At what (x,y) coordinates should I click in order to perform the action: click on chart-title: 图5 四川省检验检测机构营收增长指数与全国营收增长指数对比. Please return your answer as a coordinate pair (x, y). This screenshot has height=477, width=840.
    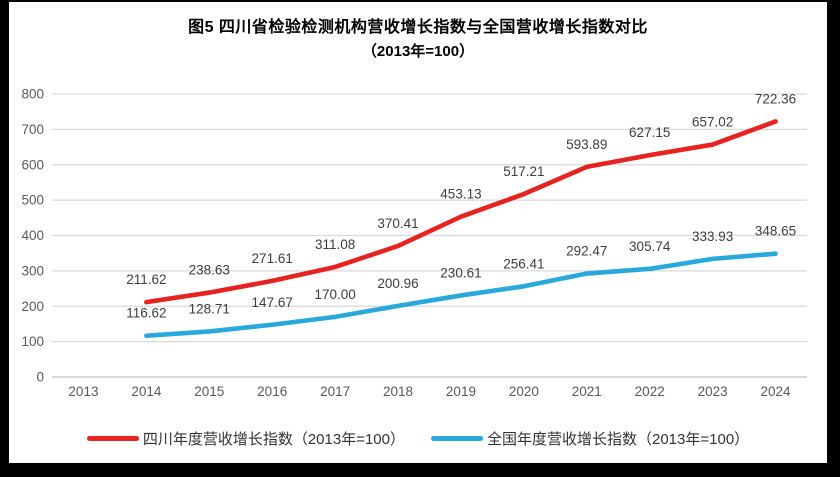
    Looking at the image, I should click on (418, 27).